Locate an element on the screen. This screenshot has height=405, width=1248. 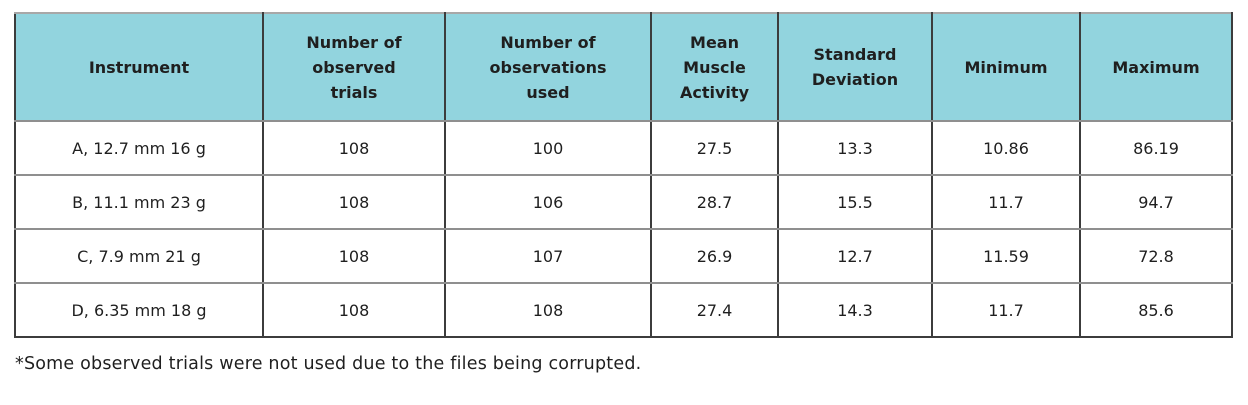
table-cell: 86.19 is located at coordinates (1156, 148).